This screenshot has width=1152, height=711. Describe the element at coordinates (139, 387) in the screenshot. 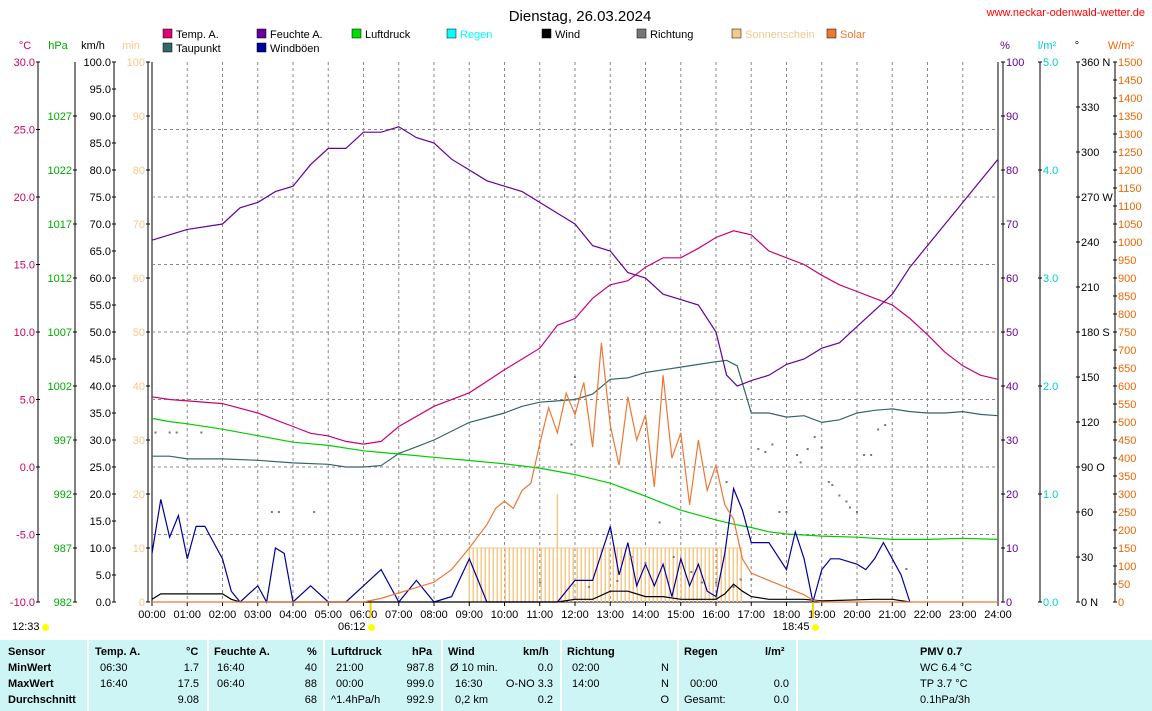

I see `sunshine-tick-label: 40` at that location.